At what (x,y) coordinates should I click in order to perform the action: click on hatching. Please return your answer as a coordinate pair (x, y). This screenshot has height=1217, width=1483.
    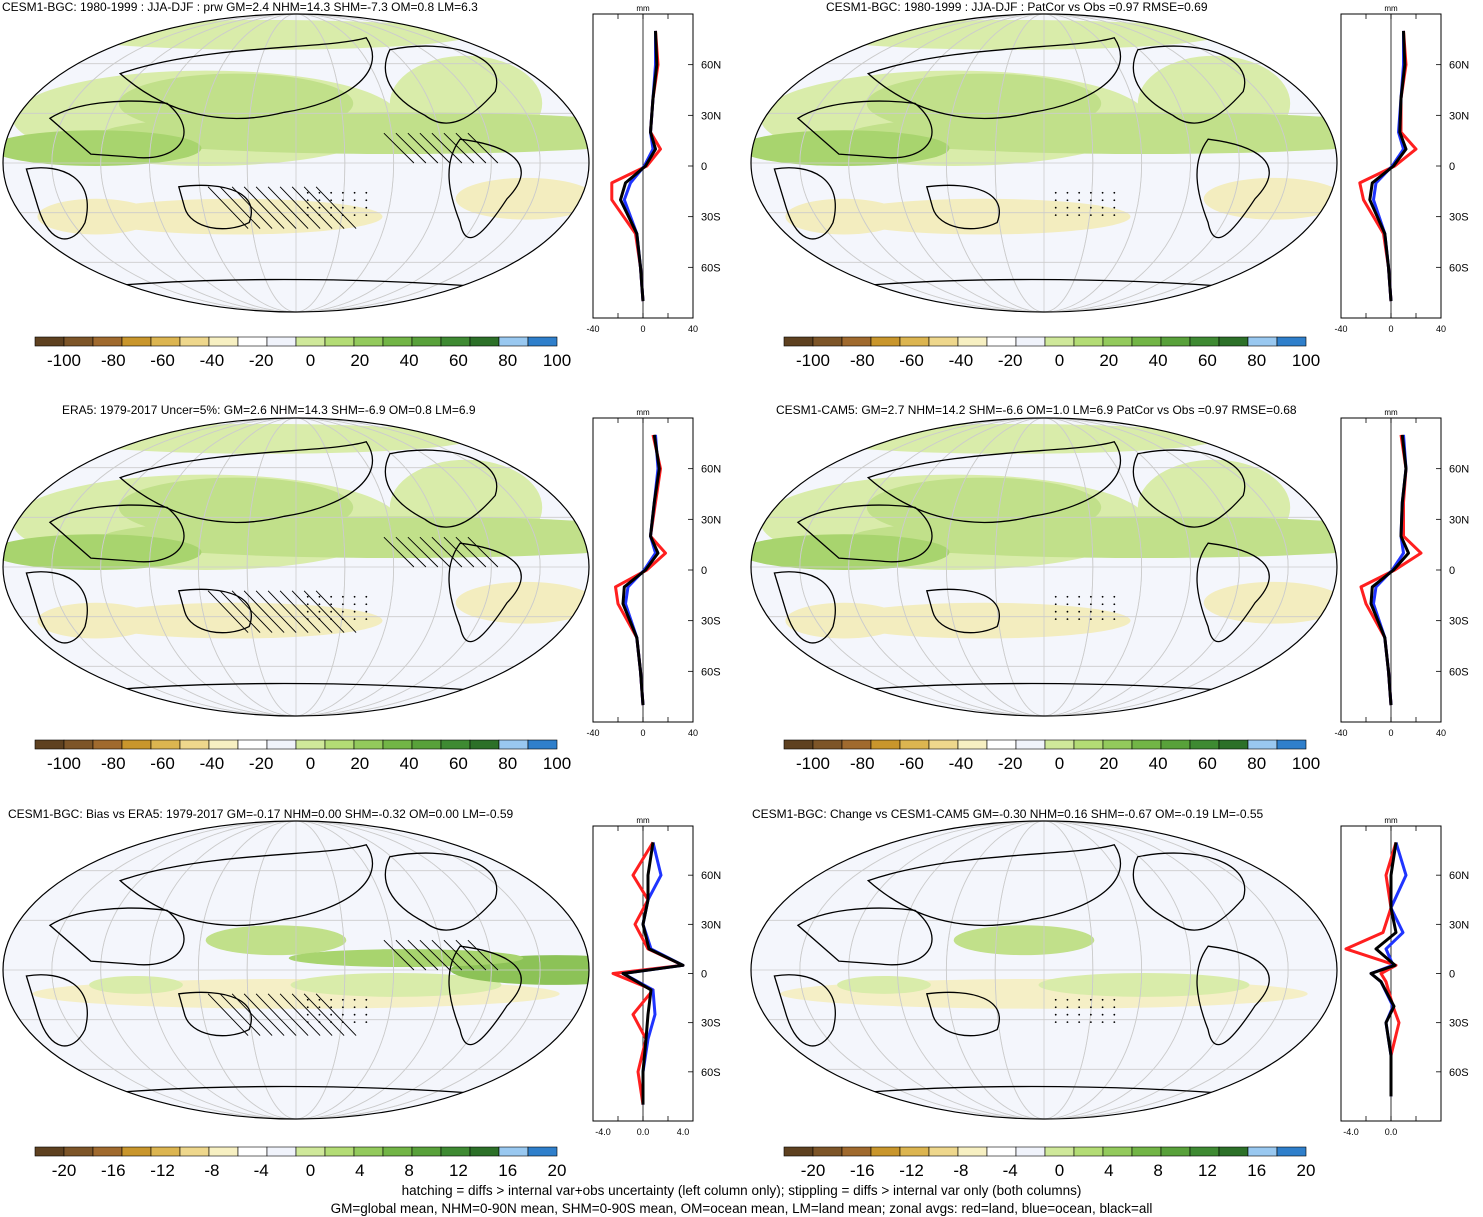
    Looking at the image, I should click on (353, 987).